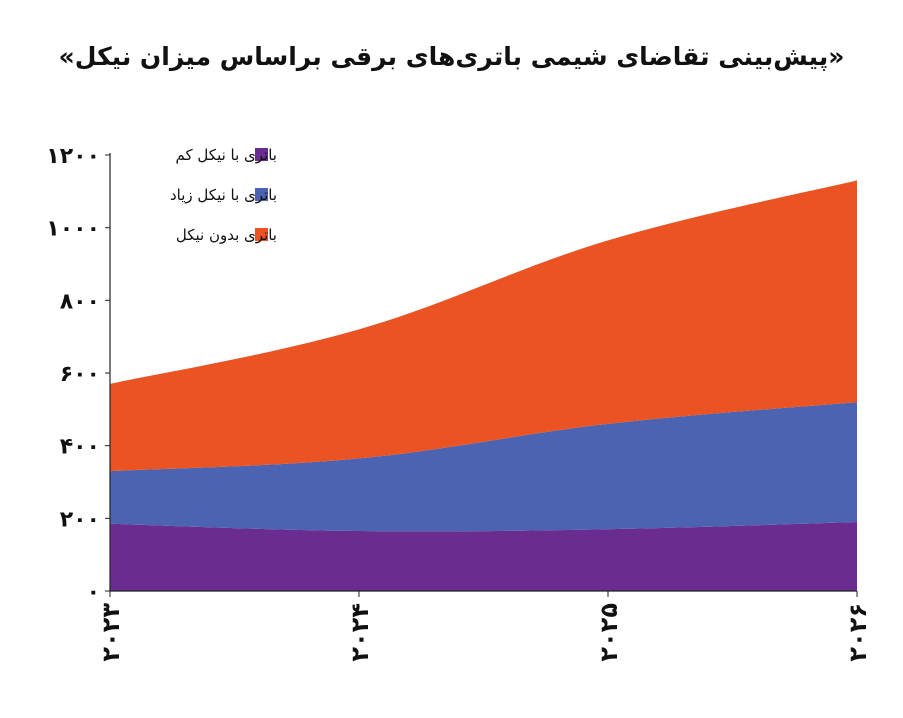  Describe the element at coordinates (73, 229) in the screenshot. I see `y-tick-label: ۱۰۰۰` at that location.